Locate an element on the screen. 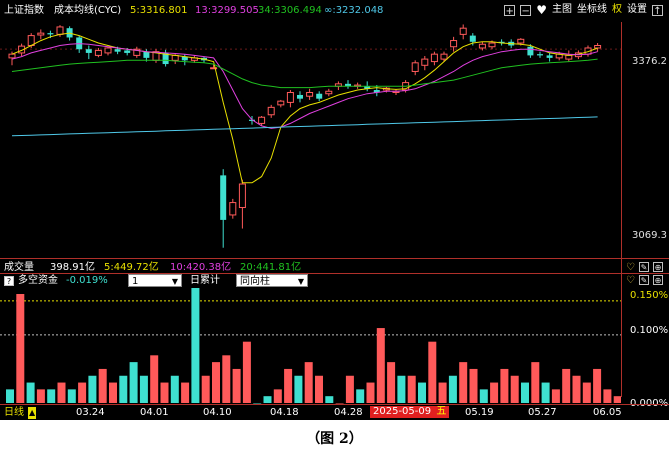 The image size is (669, 465). volume-zoom-icon: ⊕ is located at coordinates (658, 267).